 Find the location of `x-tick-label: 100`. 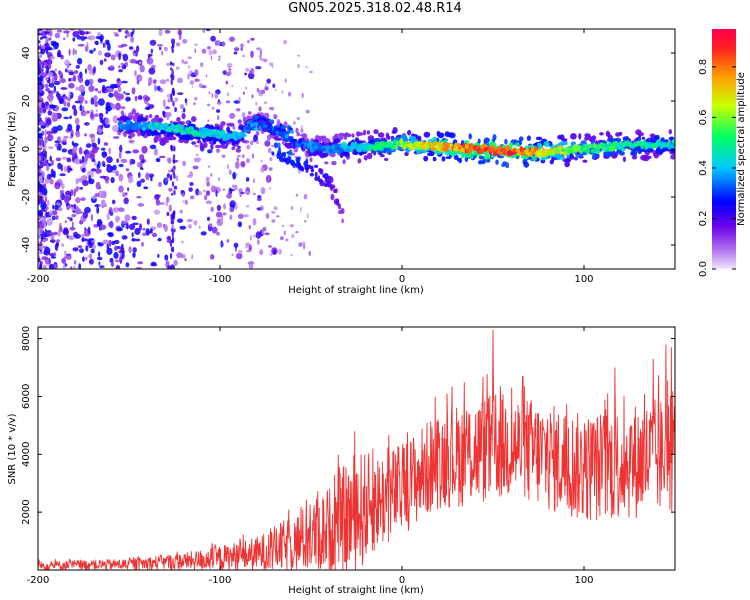

x-tick-label: 100 is located at coordinates (583, 580).